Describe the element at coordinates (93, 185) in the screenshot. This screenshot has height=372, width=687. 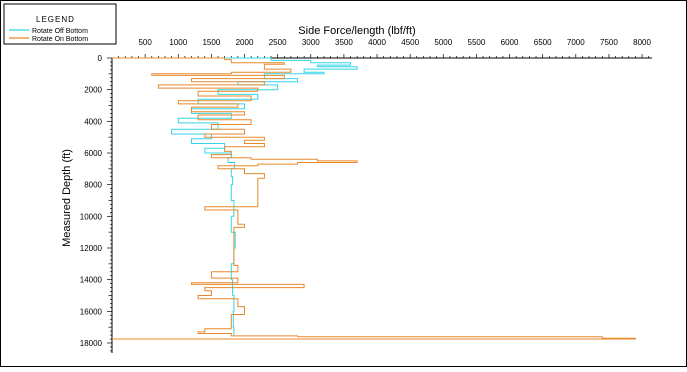
I see `y-tick-label: 8000` at that location.